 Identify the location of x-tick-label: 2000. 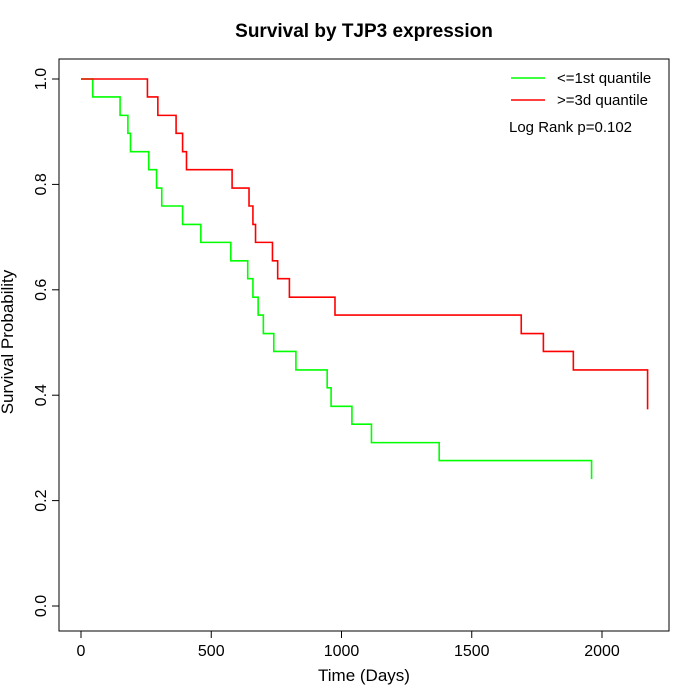
(602, 651).